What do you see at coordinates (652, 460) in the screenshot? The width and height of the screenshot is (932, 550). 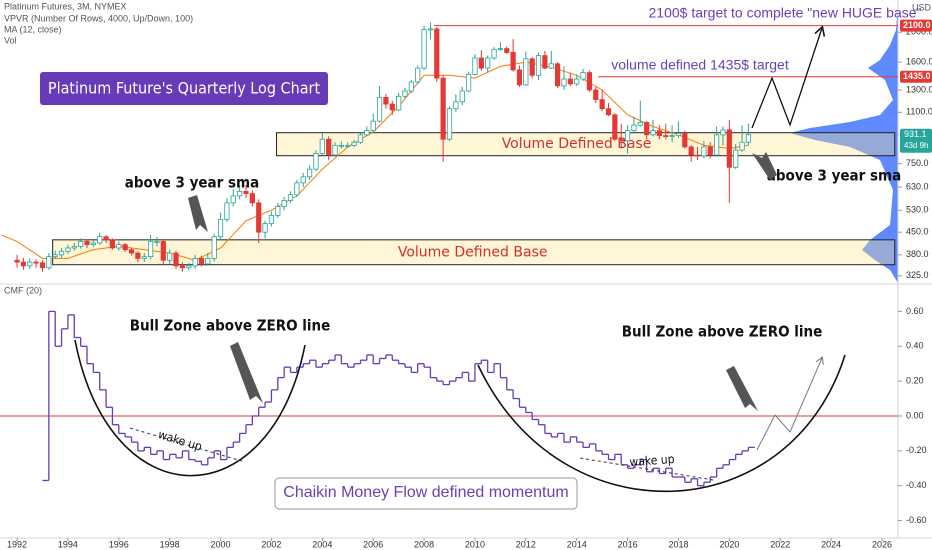 I see `annotation: wake up` at bounding box center [652, 460].